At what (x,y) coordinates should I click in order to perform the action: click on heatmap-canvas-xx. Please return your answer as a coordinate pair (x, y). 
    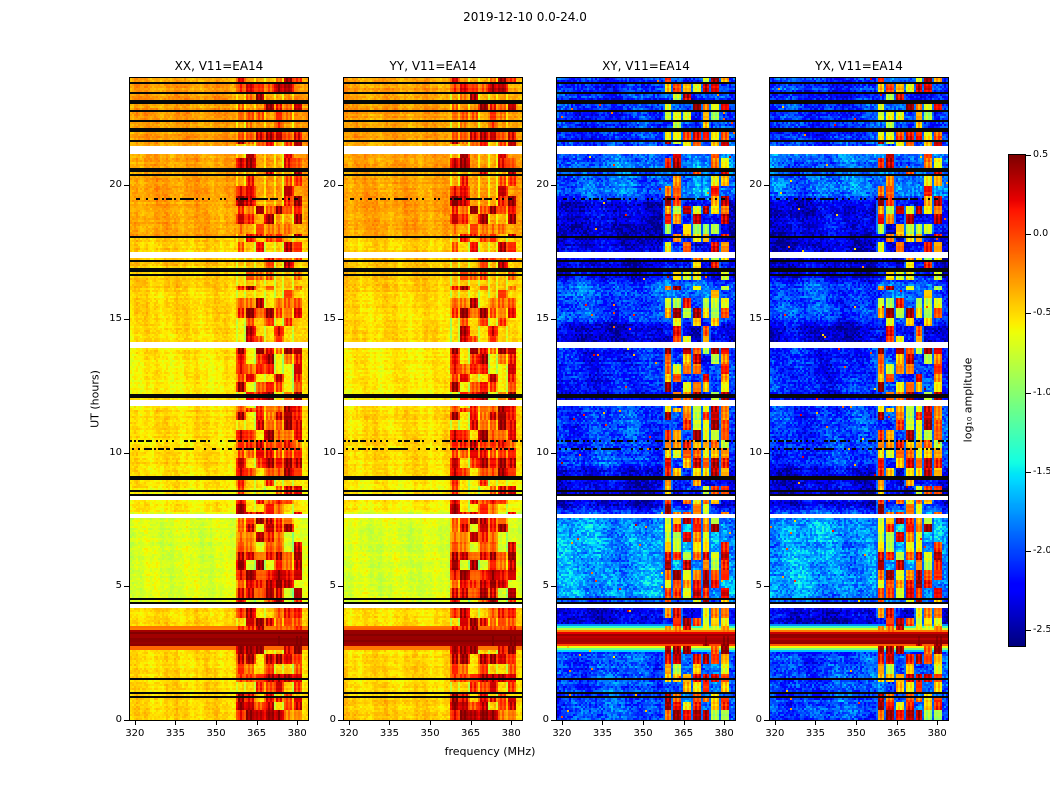
    Looking at the image, I should click on (219, 399).